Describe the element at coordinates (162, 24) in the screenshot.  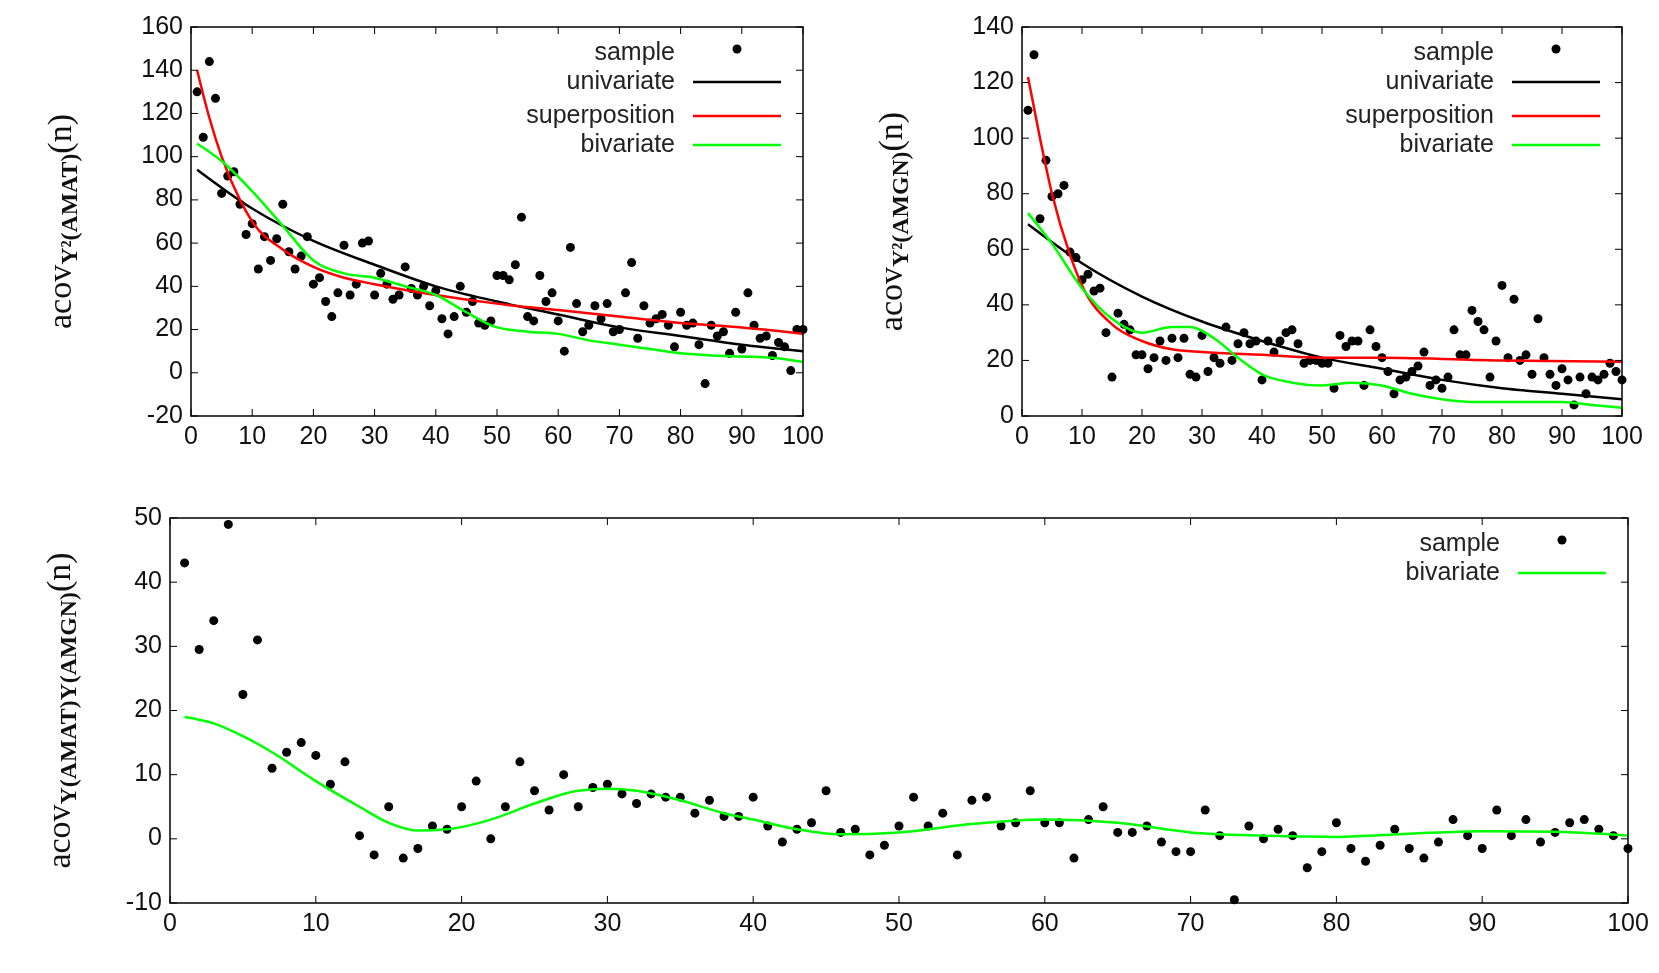
I see `y-tick-label: 160` at that location.